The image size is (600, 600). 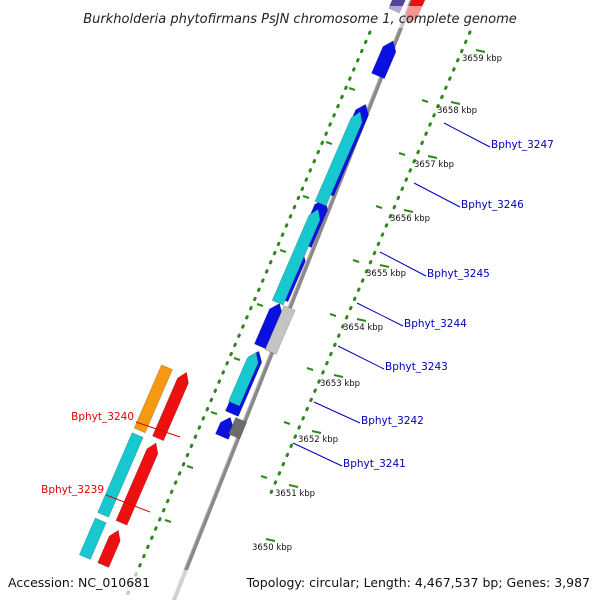 I want to click on tick-label: 3654 kbp, so click(x=363, y=328).